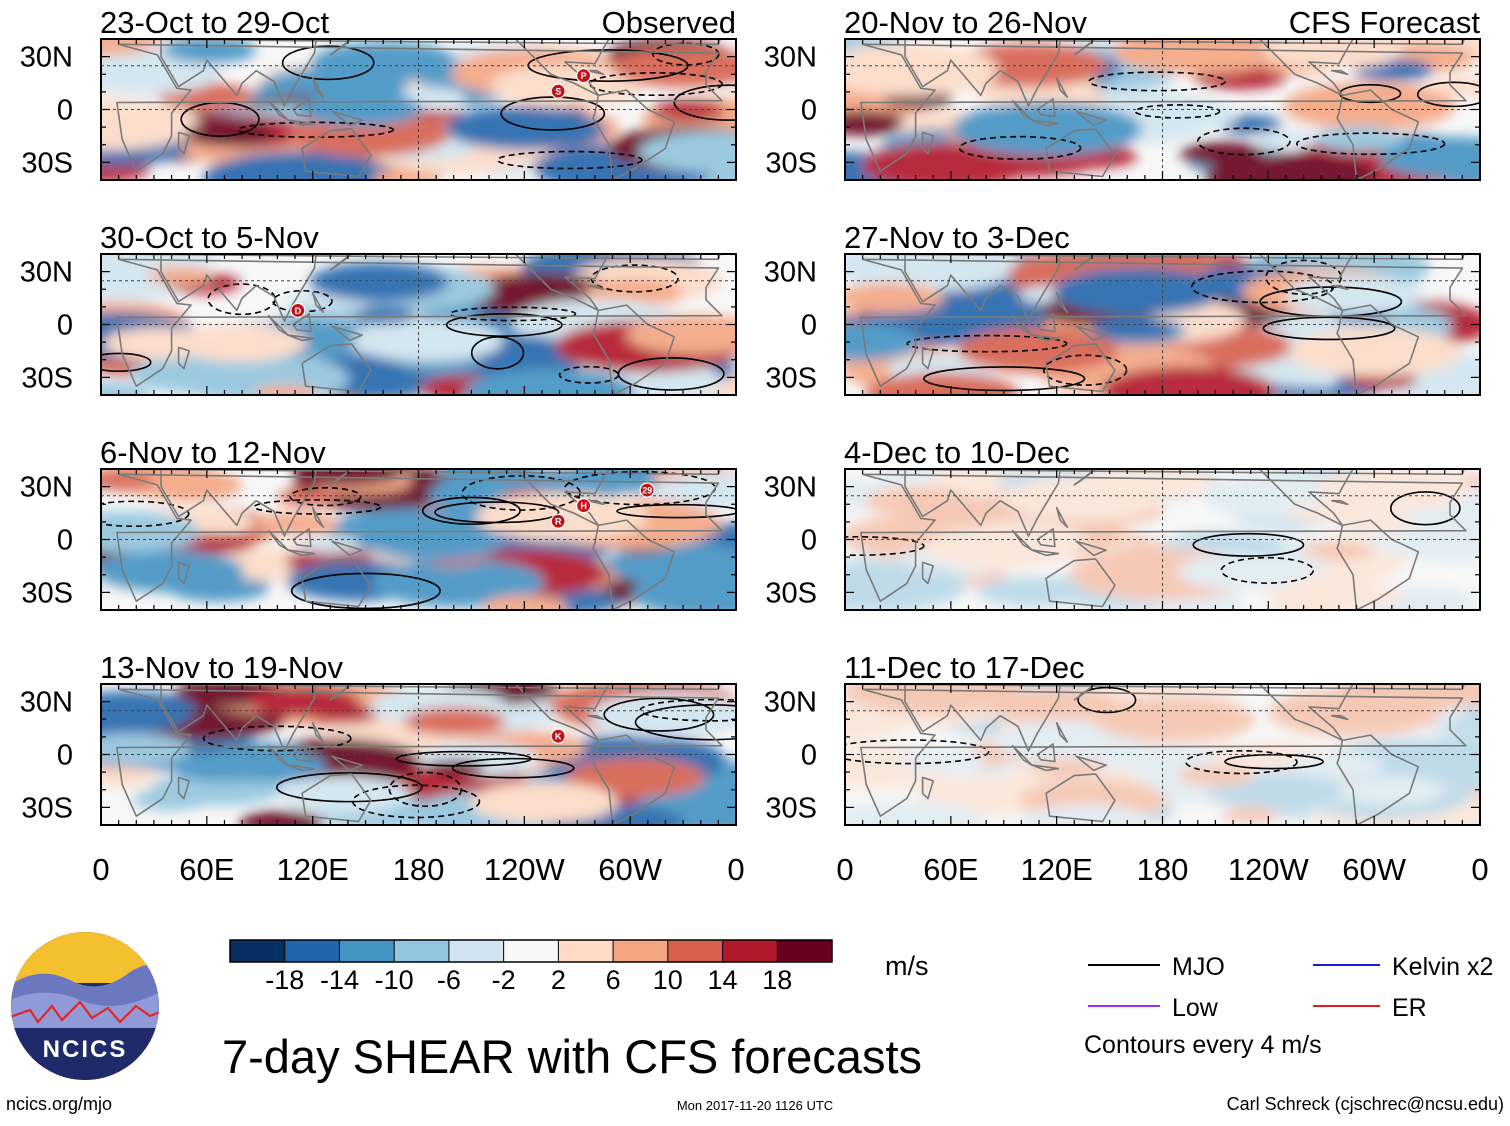  What do you see at coordinates (907, 966) in the screenshot?
I see `colorbar-unit: m/s` at bounding box center [907, 966].